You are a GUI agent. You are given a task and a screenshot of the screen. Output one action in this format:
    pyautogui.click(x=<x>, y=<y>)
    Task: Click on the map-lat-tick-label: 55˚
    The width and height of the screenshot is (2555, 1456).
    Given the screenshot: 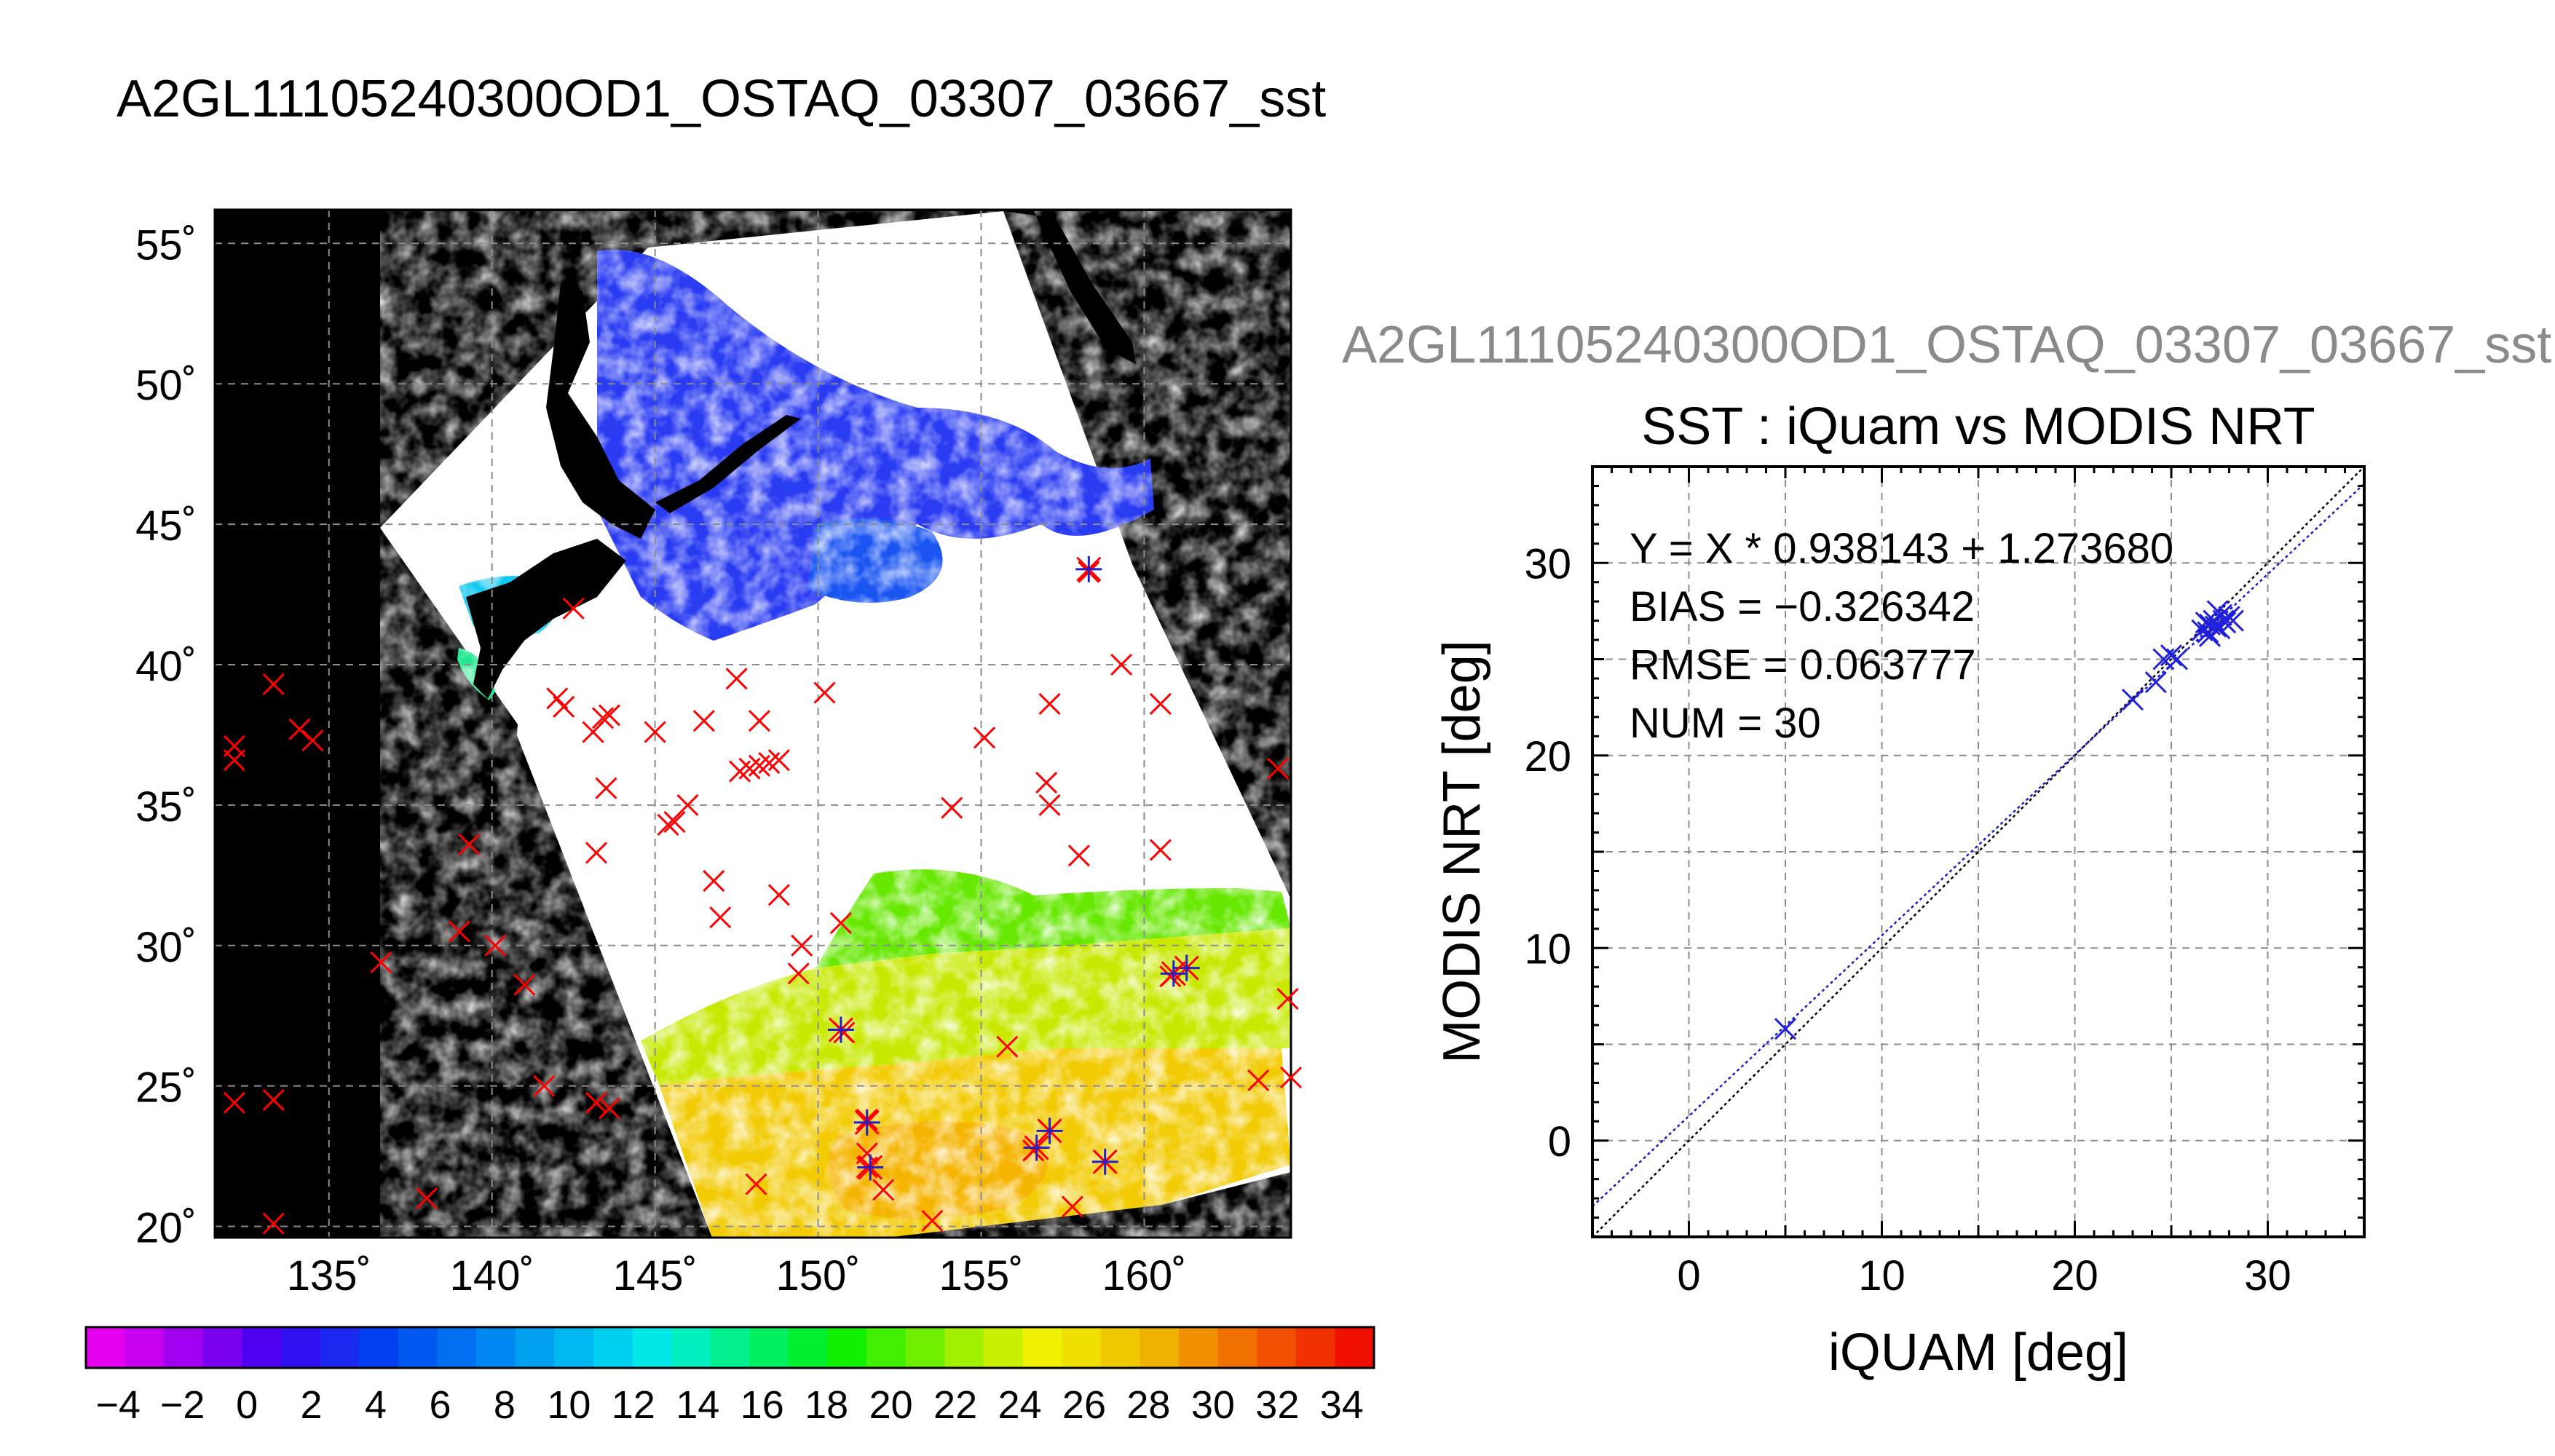 What is the action you would take?
    pyautogui.click(x=166, y=245)
    